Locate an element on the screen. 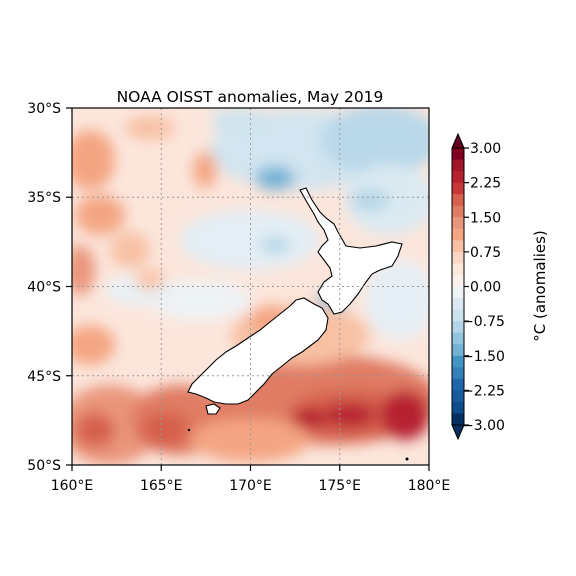  map-title: NOAA OISST anomalies, May 2019 is located at coordinates (250, 97).